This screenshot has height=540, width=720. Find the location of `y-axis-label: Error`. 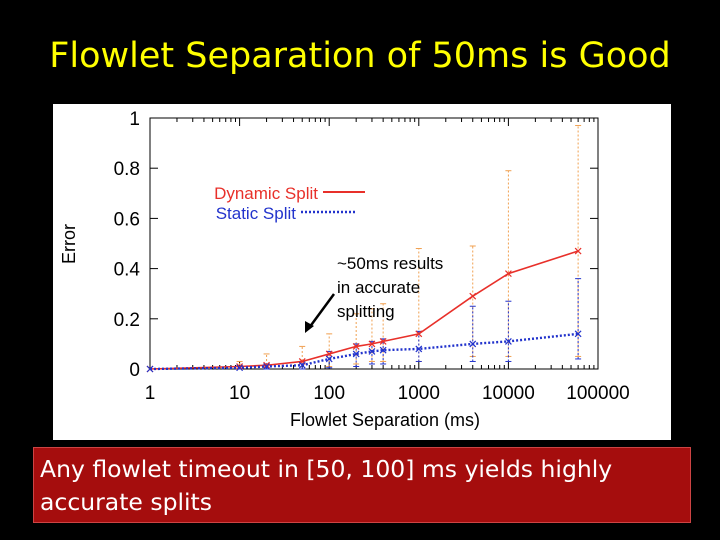

y-axis-label: Error is located at coordinates (69, 244).